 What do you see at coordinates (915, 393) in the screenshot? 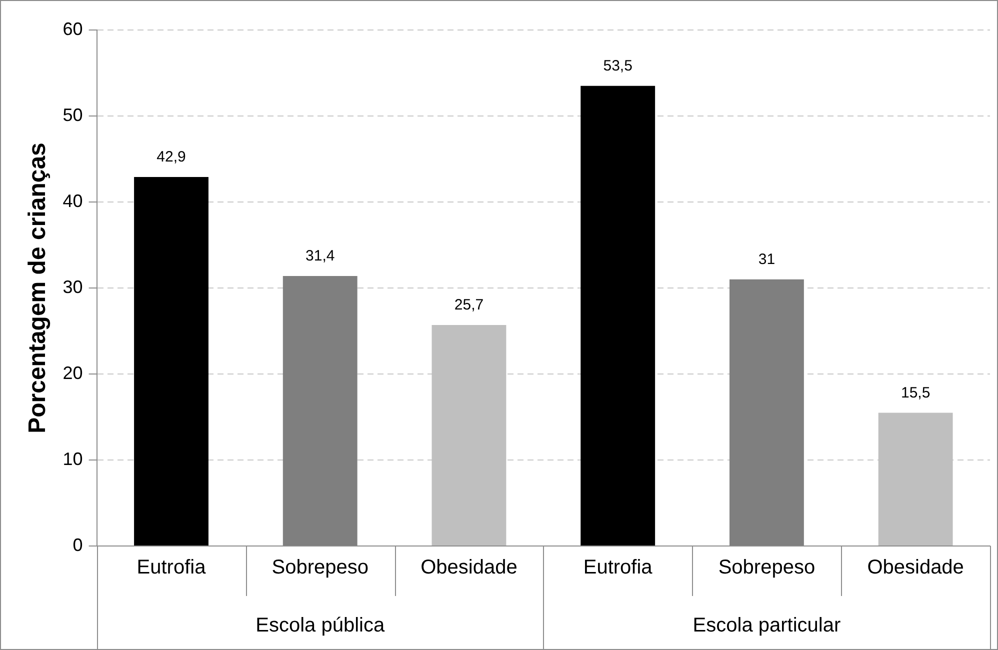
I see `data-label: 15,5` at bounding box center [915, 393].